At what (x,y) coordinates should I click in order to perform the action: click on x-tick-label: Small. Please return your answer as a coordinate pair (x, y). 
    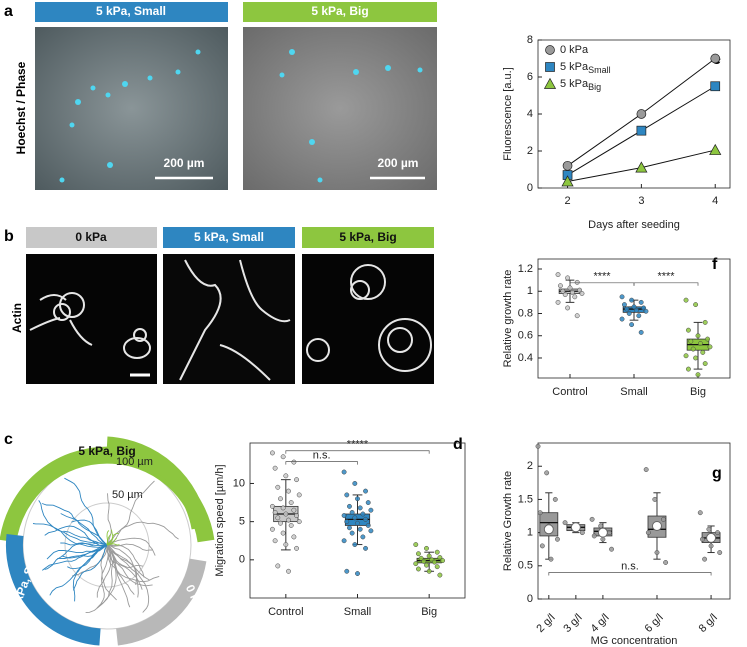
    Looking at the image, I should click on (358, 612).